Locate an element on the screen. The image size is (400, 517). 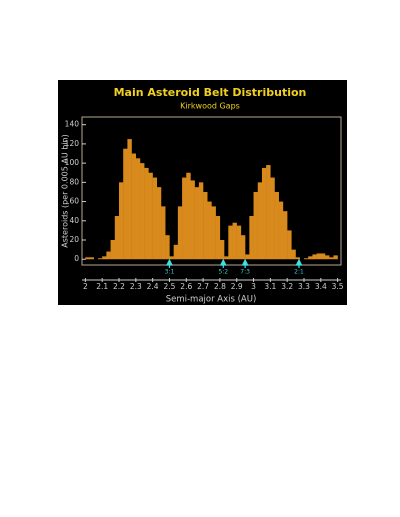
x-tick-label: 2.7 is located at coordinates (203, 286).